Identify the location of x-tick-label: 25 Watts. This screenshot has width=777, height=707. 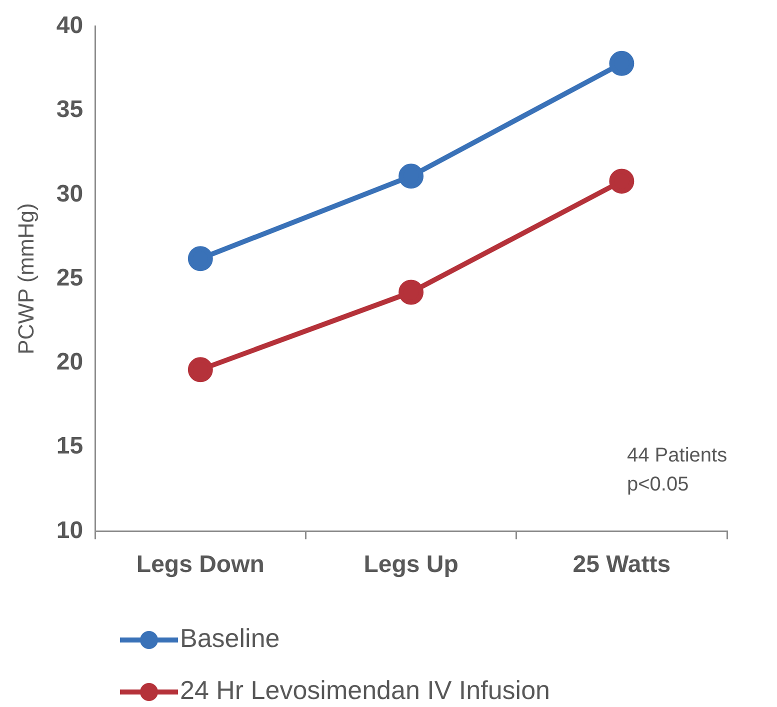
(621, 564).